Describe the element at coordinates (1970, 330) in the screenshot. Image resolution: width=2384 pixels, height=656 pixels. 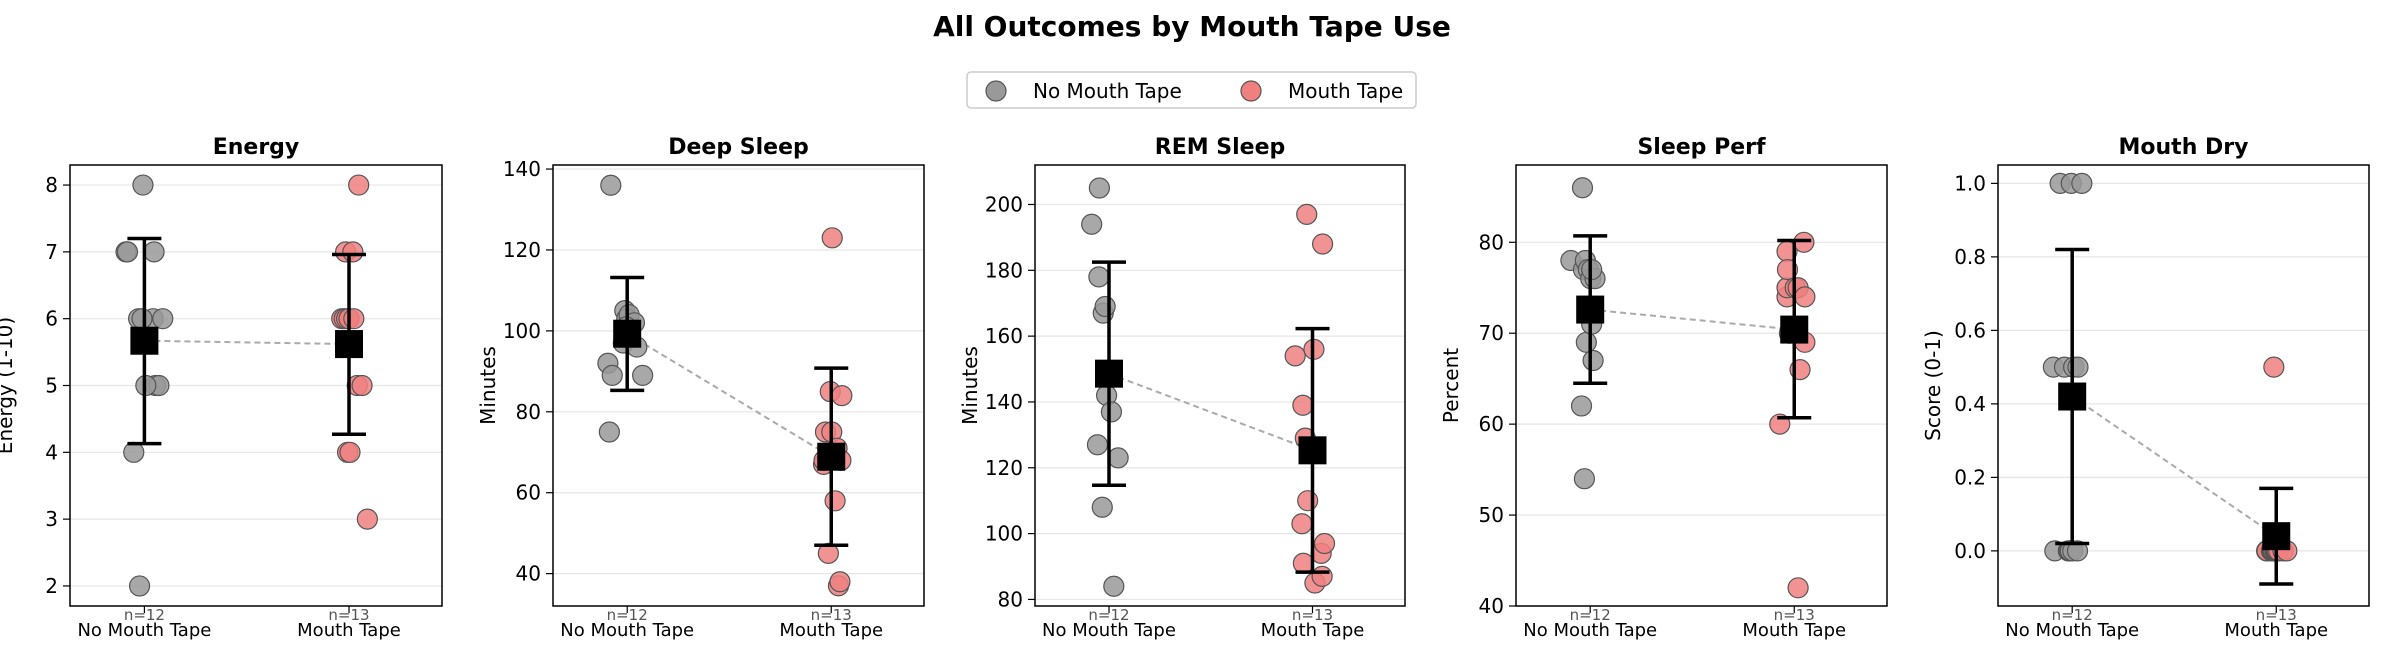
I see `y-tick-label: 0.6` at that location.